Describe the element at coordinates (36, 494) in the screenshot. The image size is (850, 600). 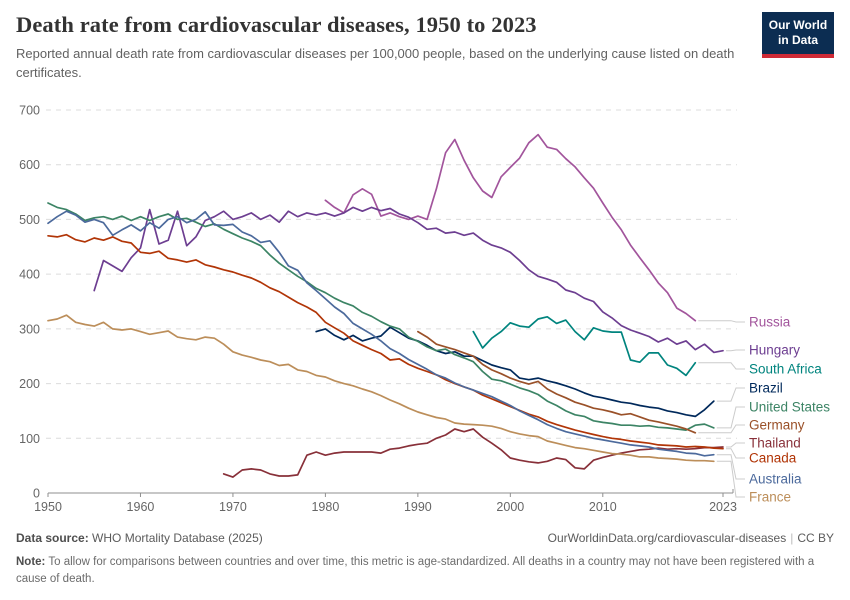
I see `y-tick-label-0: 0` at that location.